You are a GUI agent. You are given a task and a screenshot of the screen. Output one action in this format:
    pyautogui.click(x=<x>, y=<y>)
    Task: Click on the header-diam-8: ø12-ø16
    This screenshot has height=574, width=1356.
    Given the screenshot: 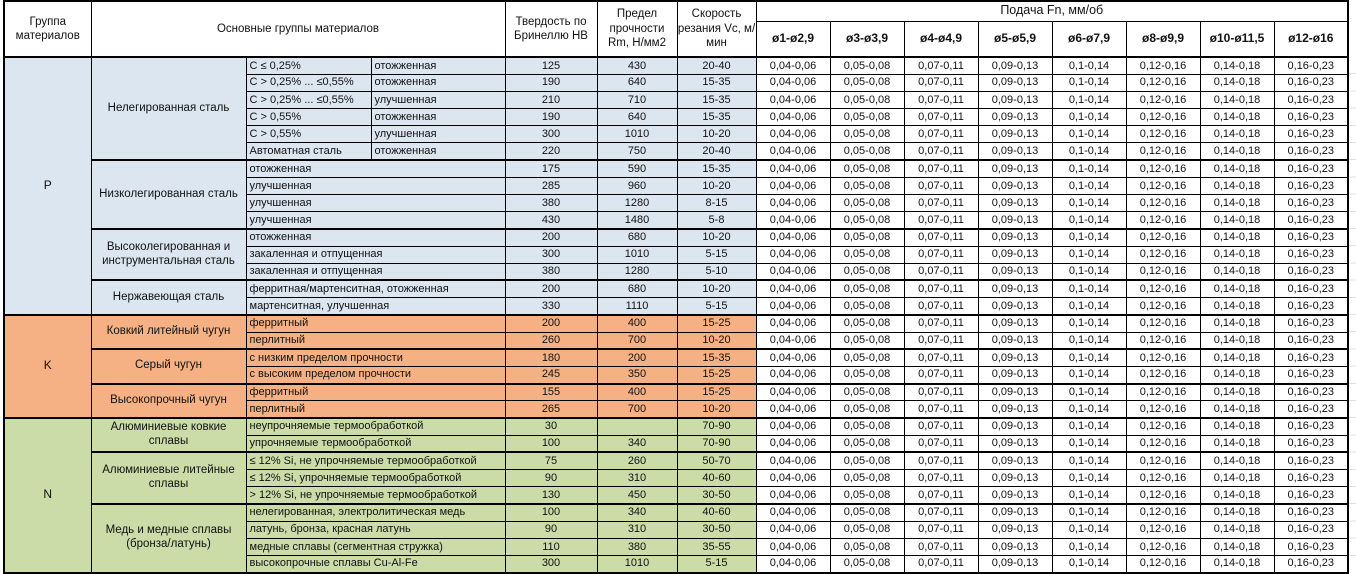 What is the action you would take?
    pyautogui.click(x=1311, y=39)
    